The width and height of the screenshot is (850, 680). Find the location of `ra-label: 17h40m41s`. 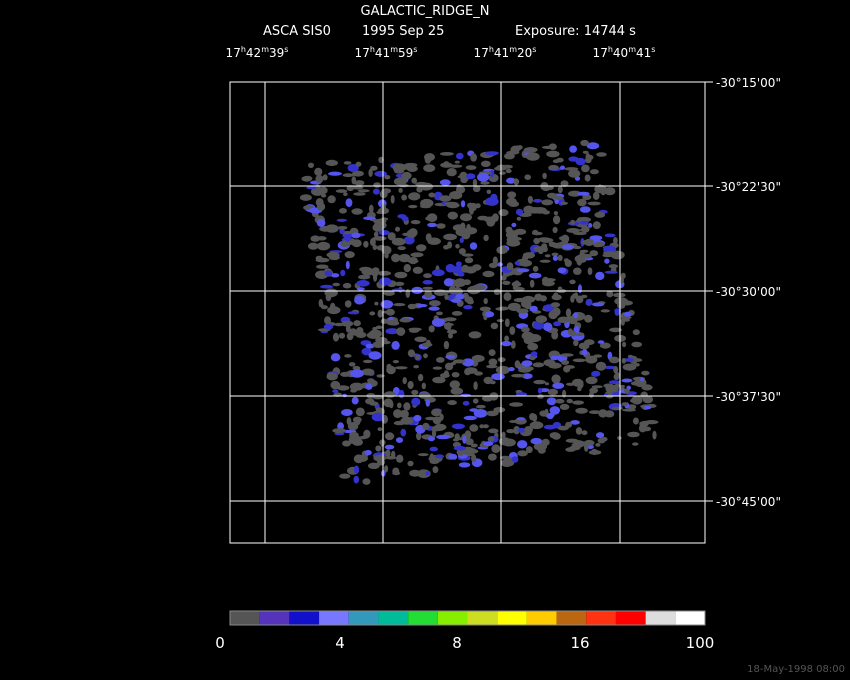

ra-label: 17h40m41s is located at coordinates (624, 52).